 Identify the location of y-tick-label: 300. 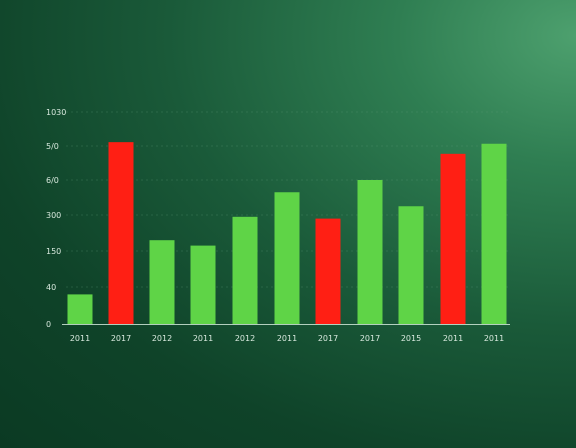
(53, 215).